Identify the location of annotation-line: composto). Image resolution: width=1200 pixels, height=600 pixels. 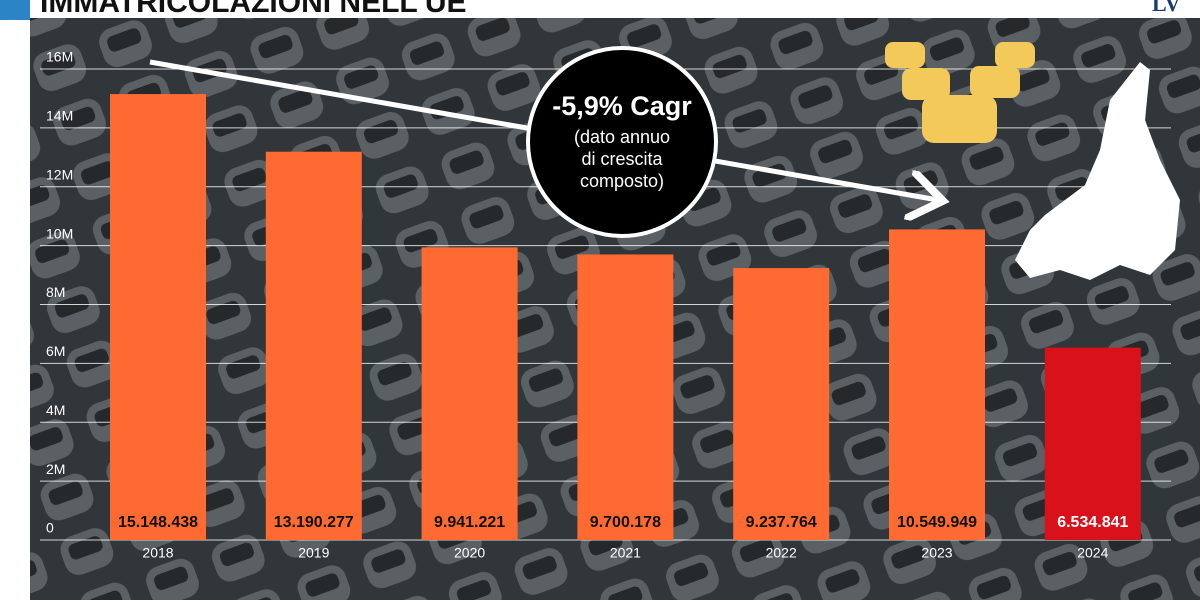
(622, 181).